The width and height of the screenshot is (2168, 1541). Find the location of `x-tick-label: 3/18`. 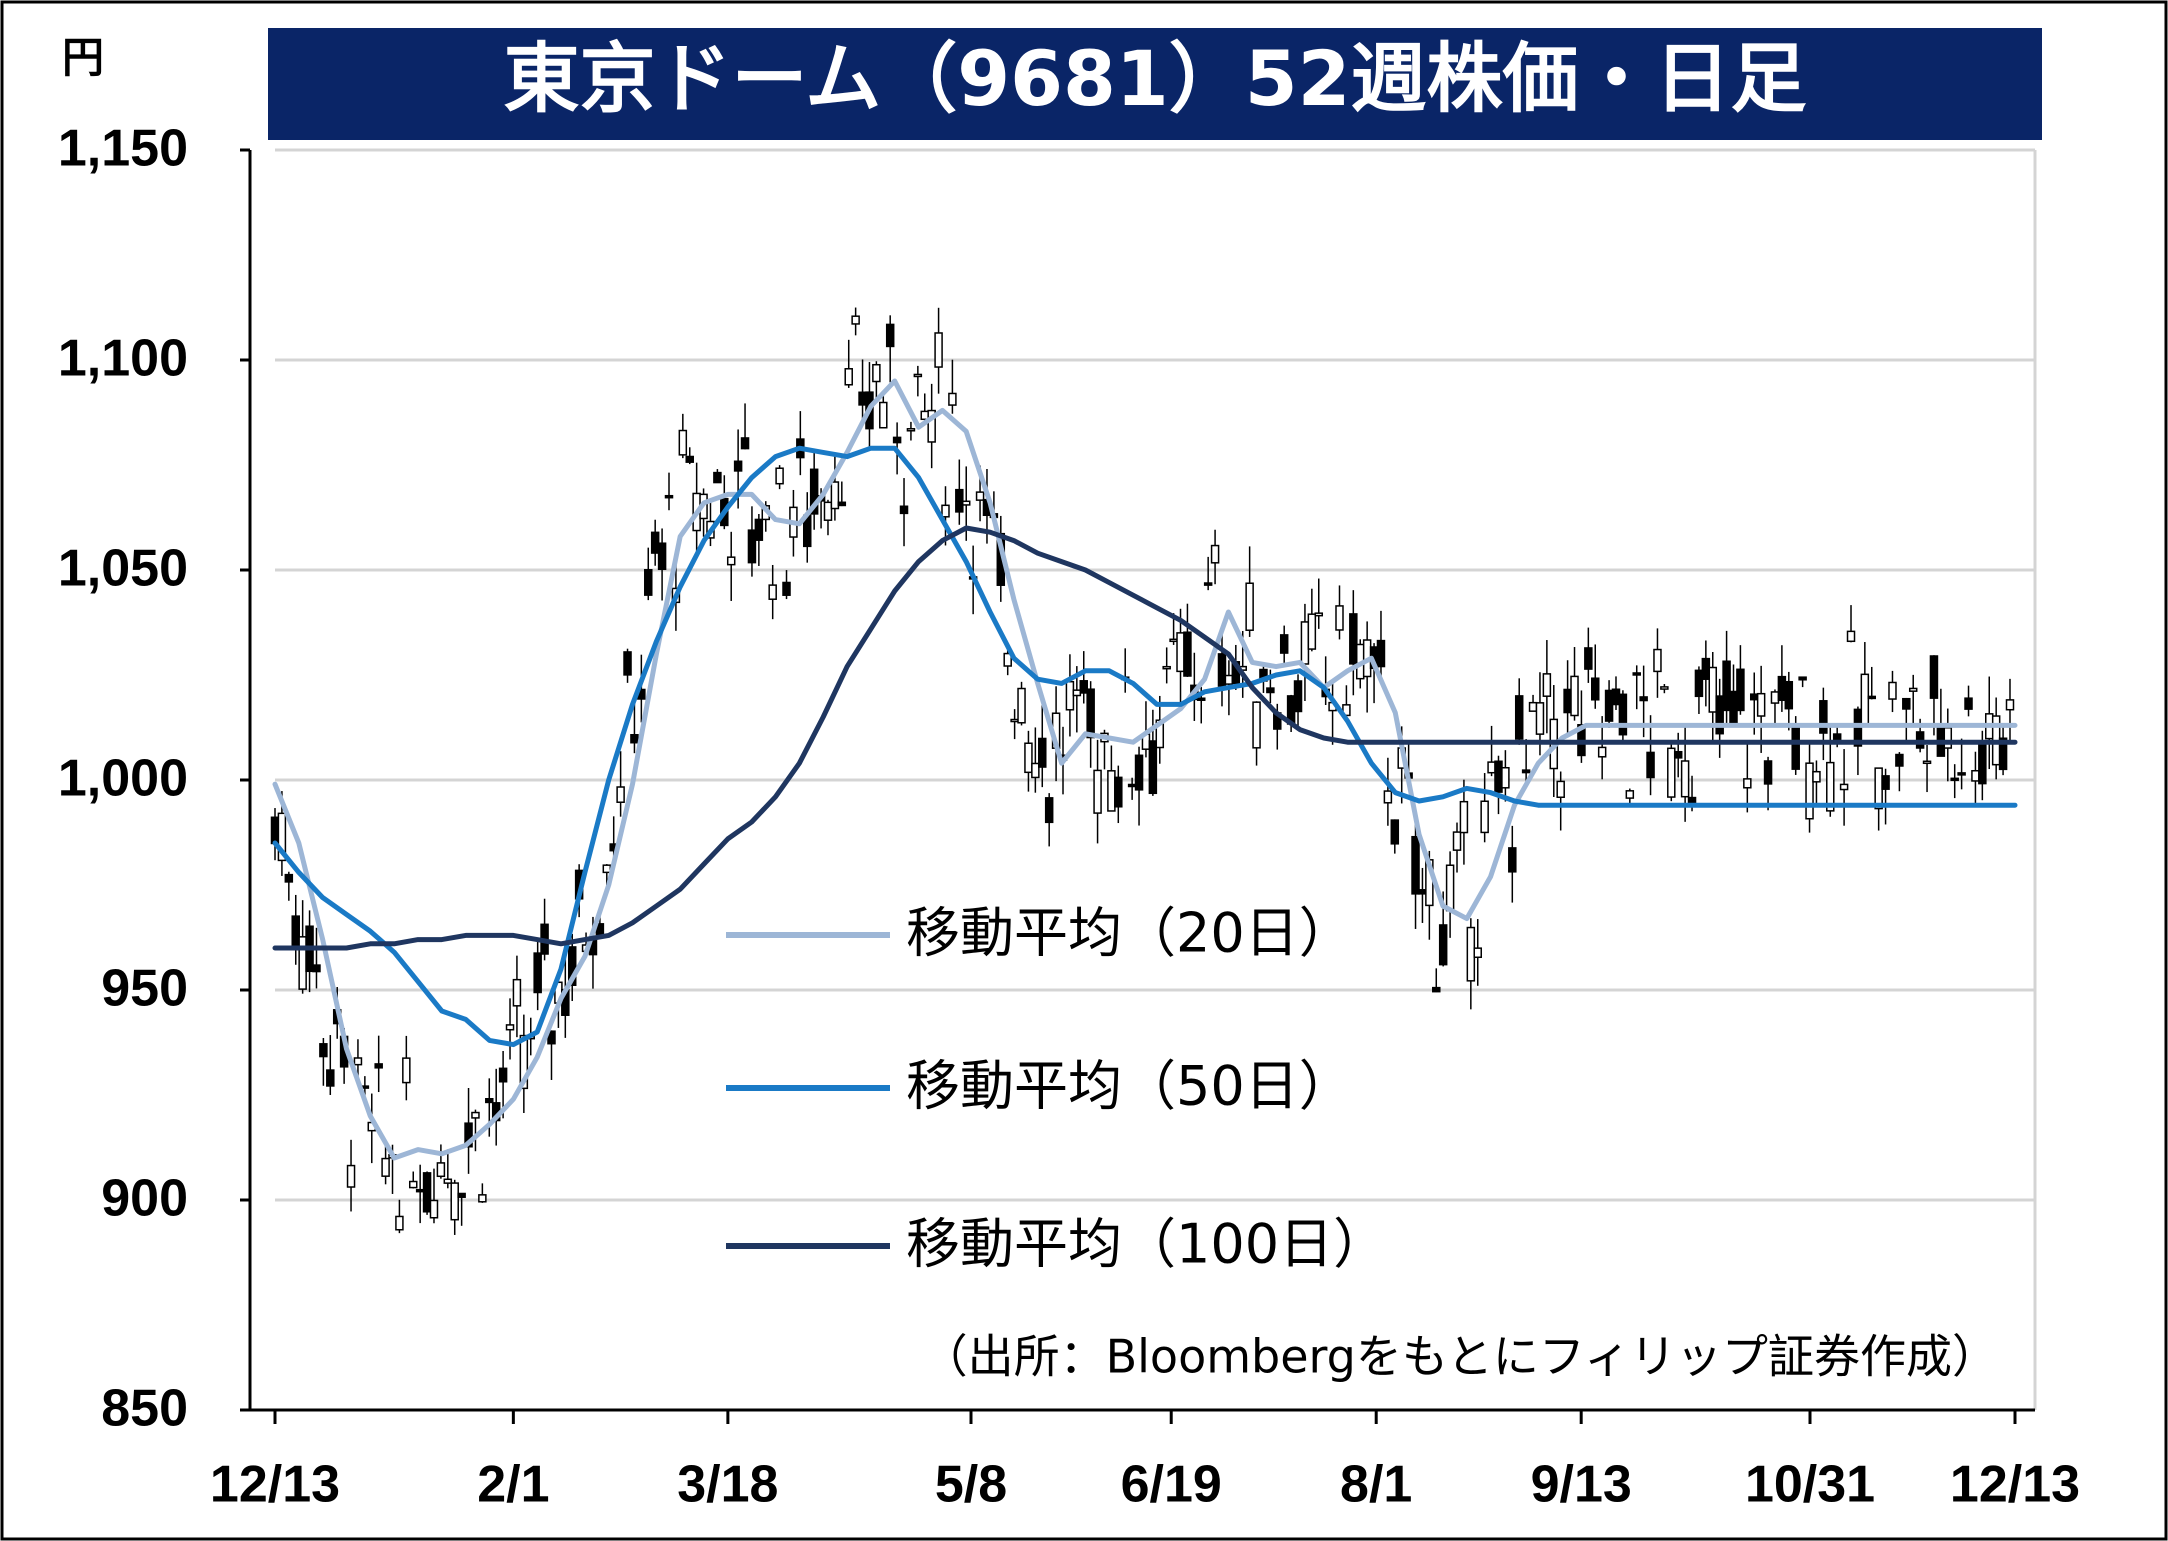

x-tick-label: 3/18 is located at coordinates (727, 1485).